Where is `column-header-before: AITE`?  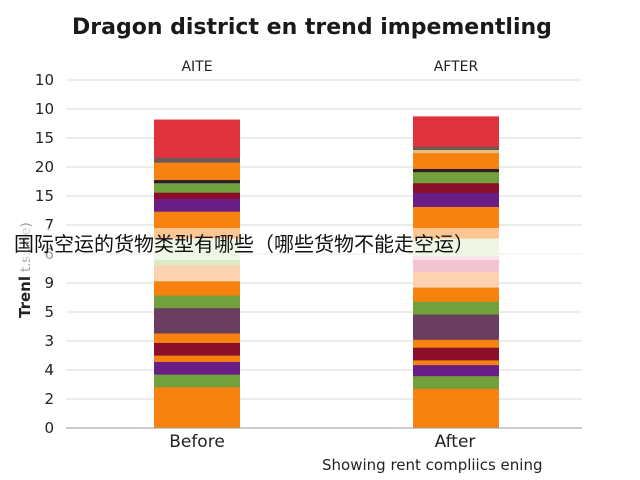 column-header-before: AITE is located at coordinates (196, 67).